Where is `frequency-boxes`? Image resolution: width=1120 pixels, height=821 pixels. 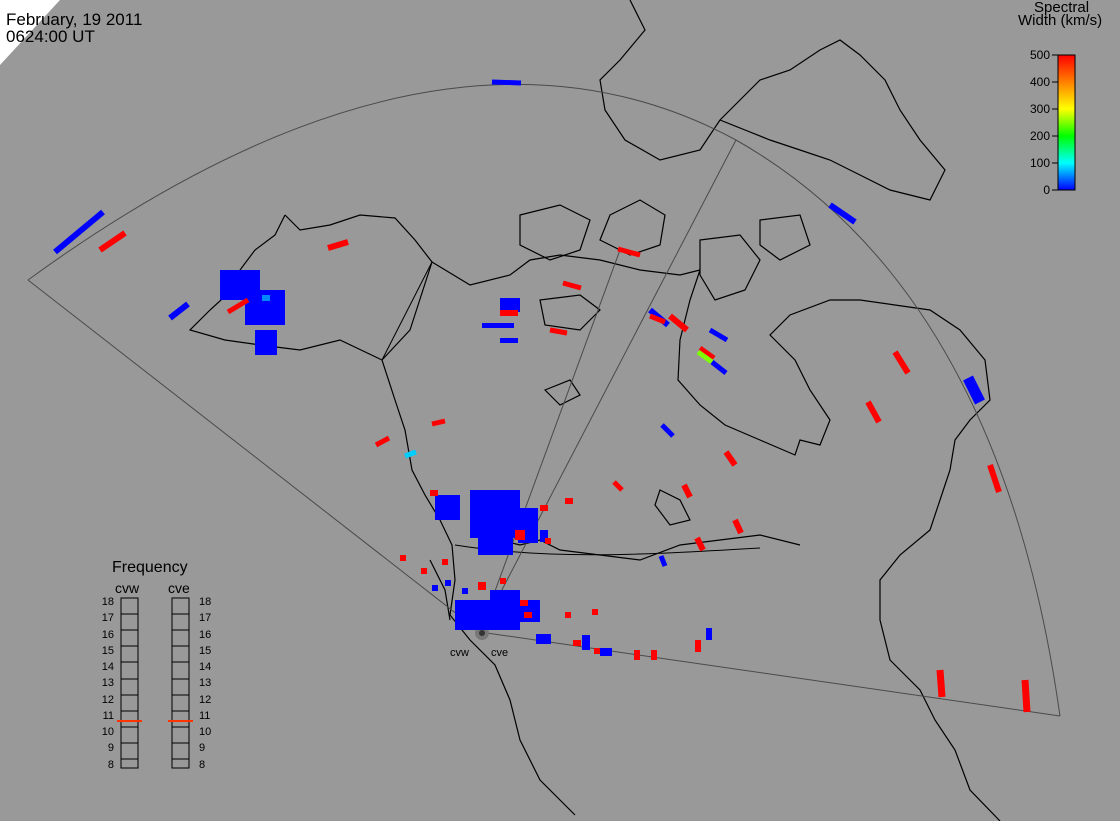
frequency-boxes is located at coordinates (155, 683).